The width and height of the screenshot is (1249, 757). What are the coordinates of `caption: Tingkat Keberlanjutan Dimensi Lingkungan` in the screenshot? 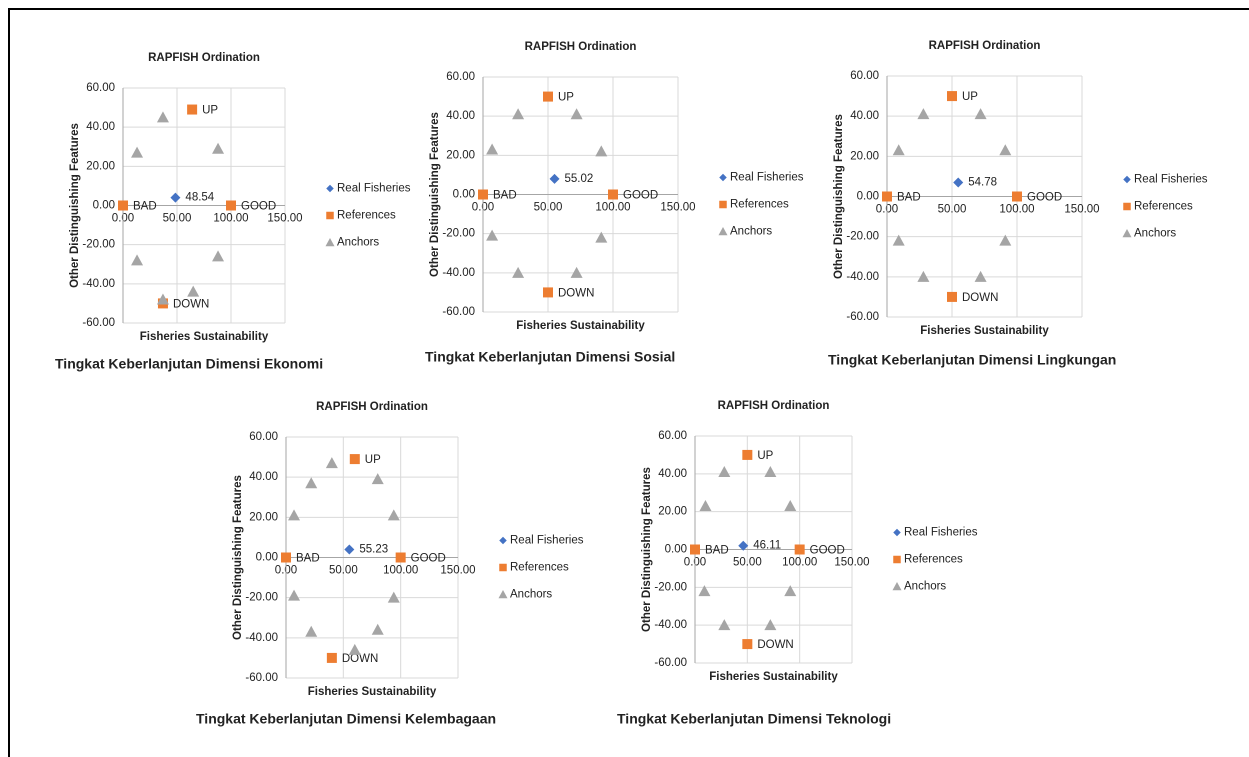 It's located at (972, 360).